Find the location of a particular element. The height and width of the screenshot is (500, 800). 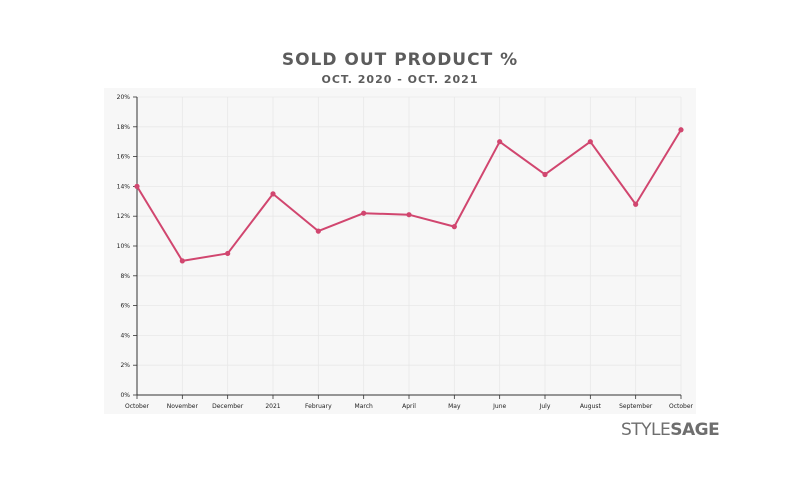

x-tick-label: 2021 is located at coordinates (272, 406).